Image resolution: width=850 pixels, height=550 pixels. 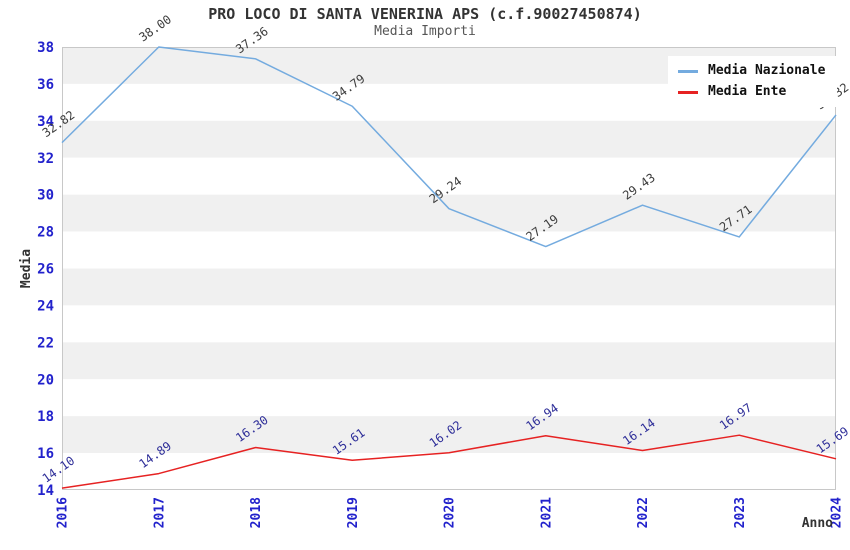 What do you see at coordinates (45, 196) in the screenshot?
I see `svg-text: 30` at bounding box center [45, 196].